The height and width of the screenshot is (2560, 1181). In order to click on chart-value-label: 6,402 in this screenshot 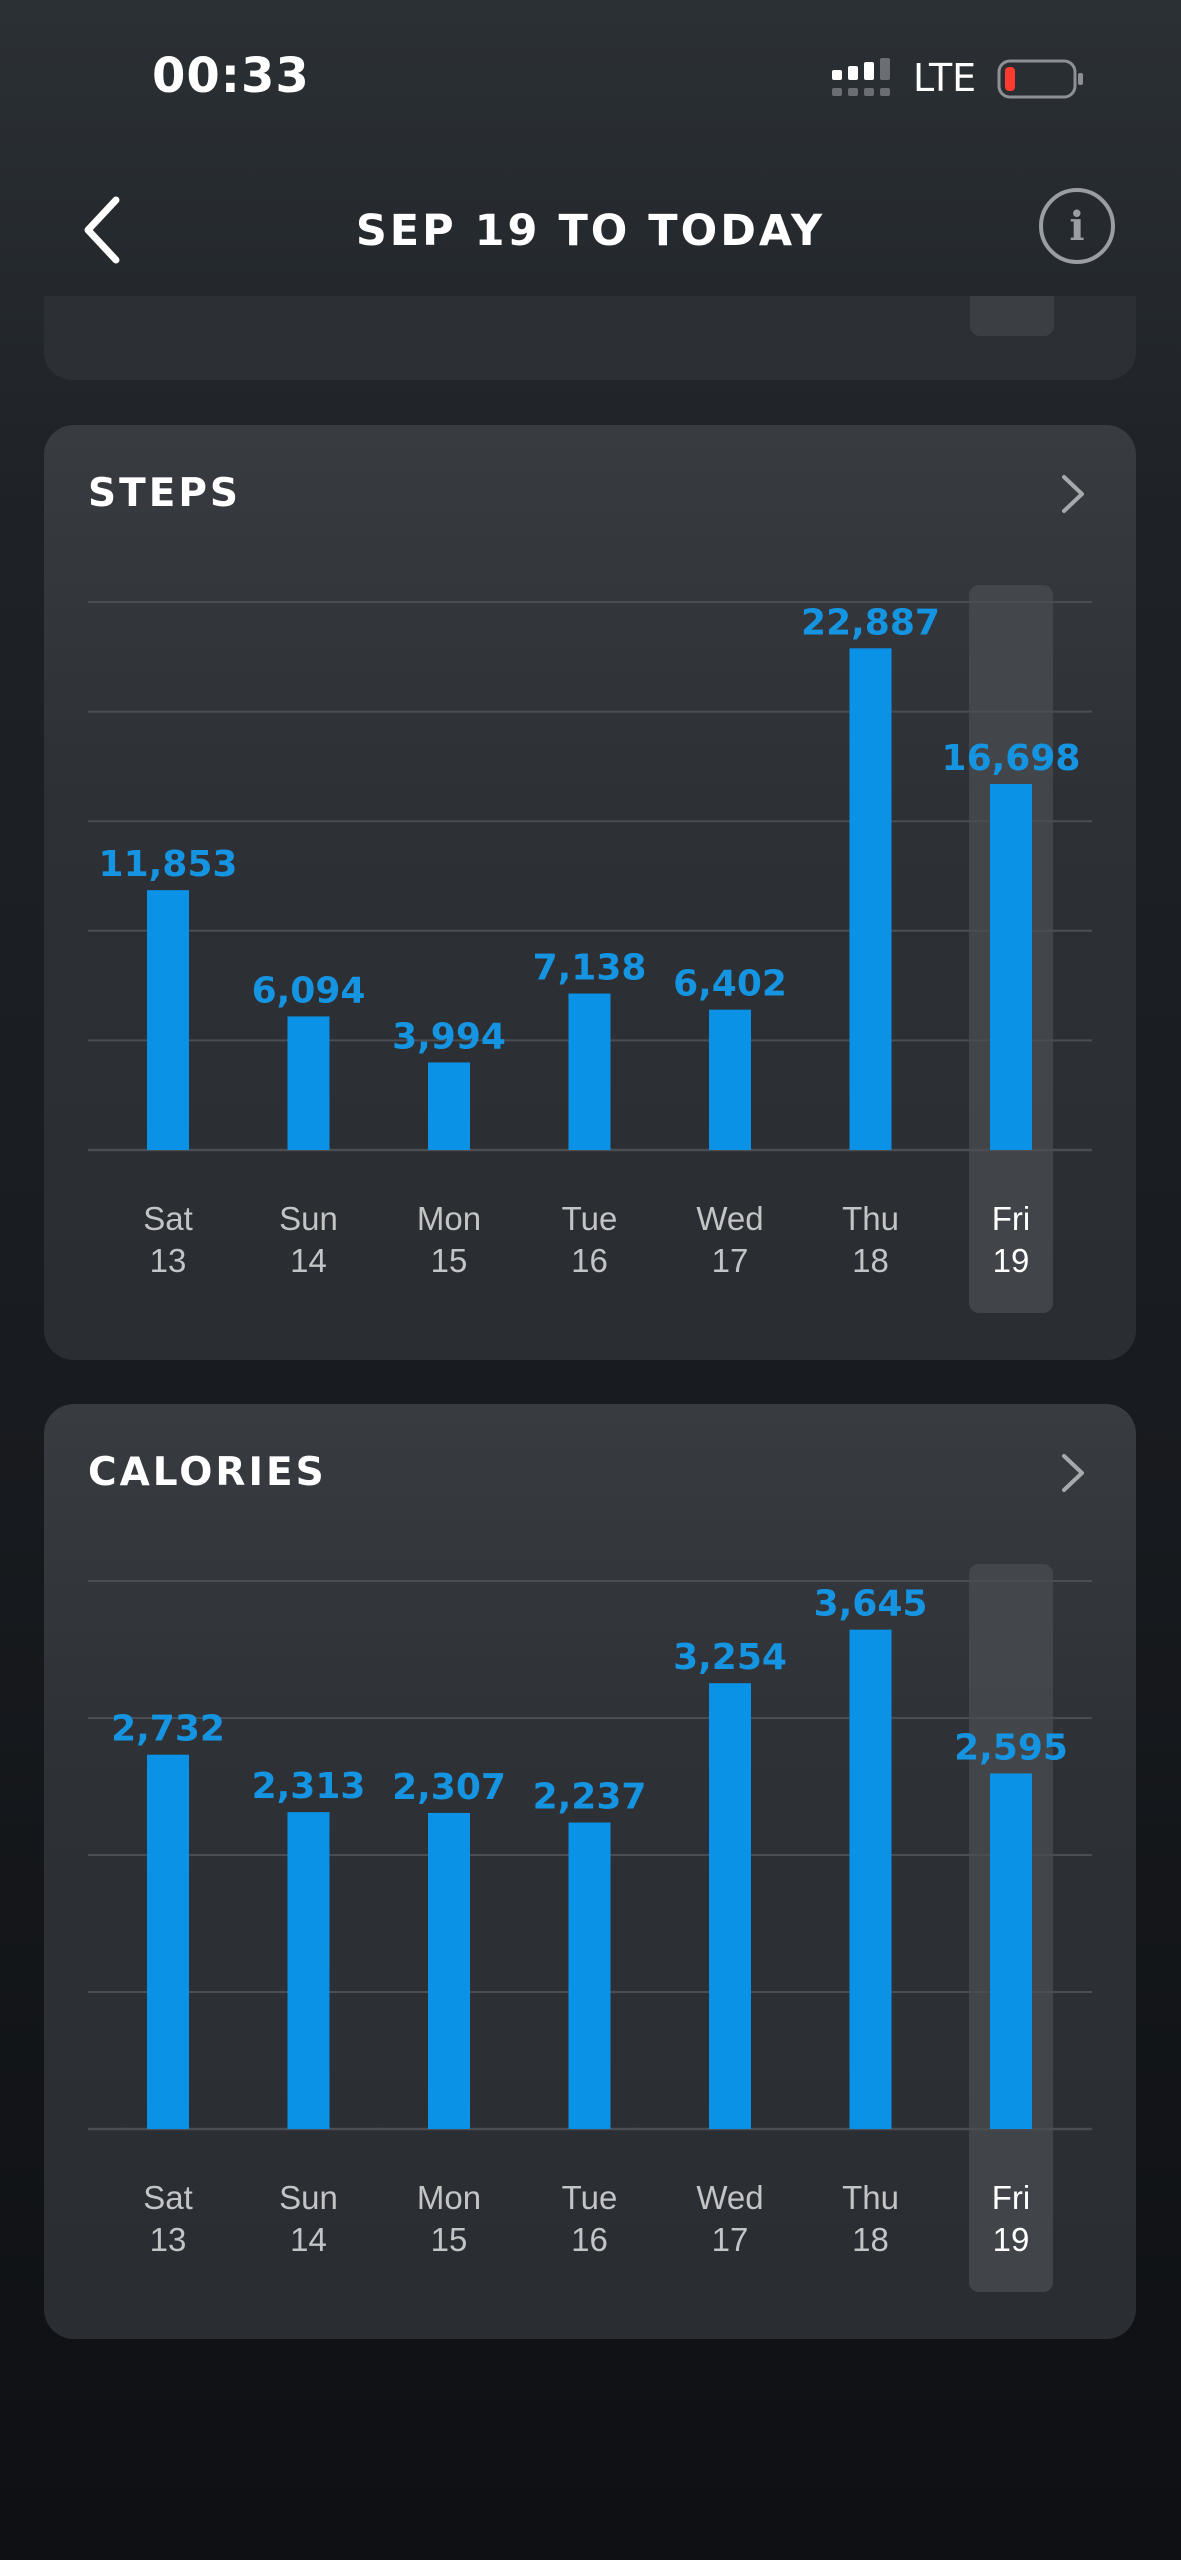, I will do `click(730, 984)`.